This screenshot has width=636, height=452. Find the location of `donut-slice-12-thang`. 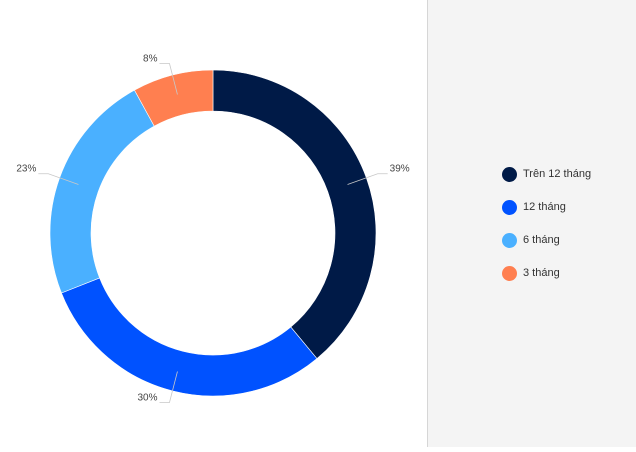

donut-slice-12-thang is located at coordinates (189, 337).